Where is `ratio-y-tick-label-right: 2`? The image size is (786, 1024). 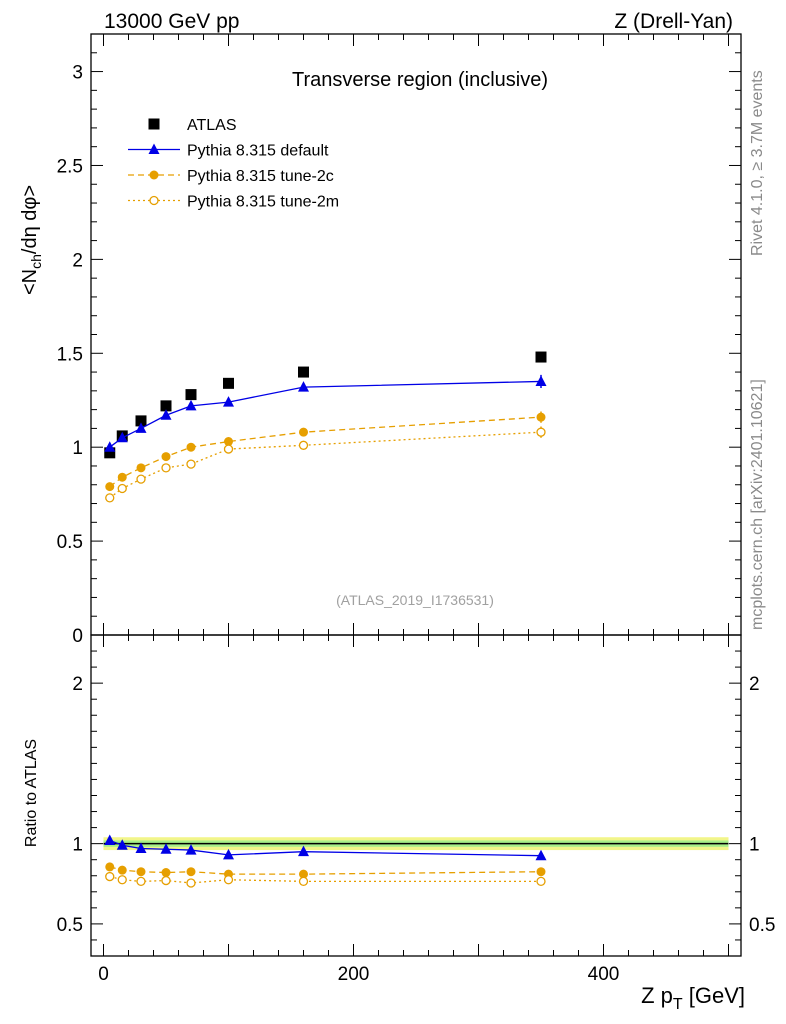
ratio-y-tick-label-right: 2 is located at coordinates (754, 684).